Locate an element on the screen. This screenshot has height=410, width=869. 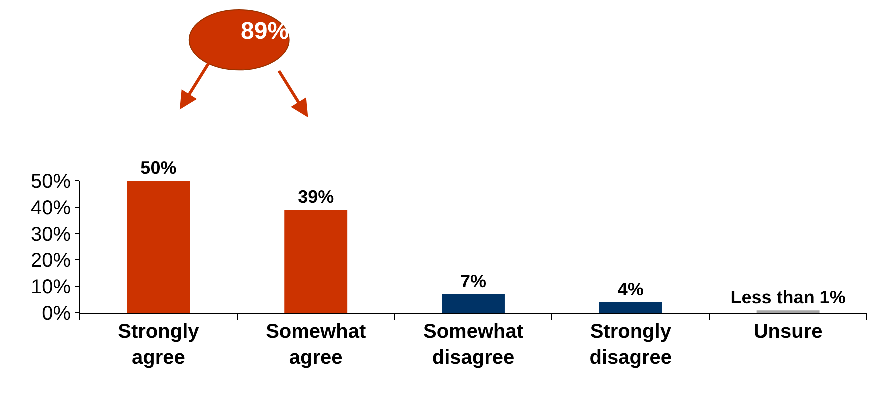
x-tick-label: Somewhat agree is located at coordinates (316, 345).